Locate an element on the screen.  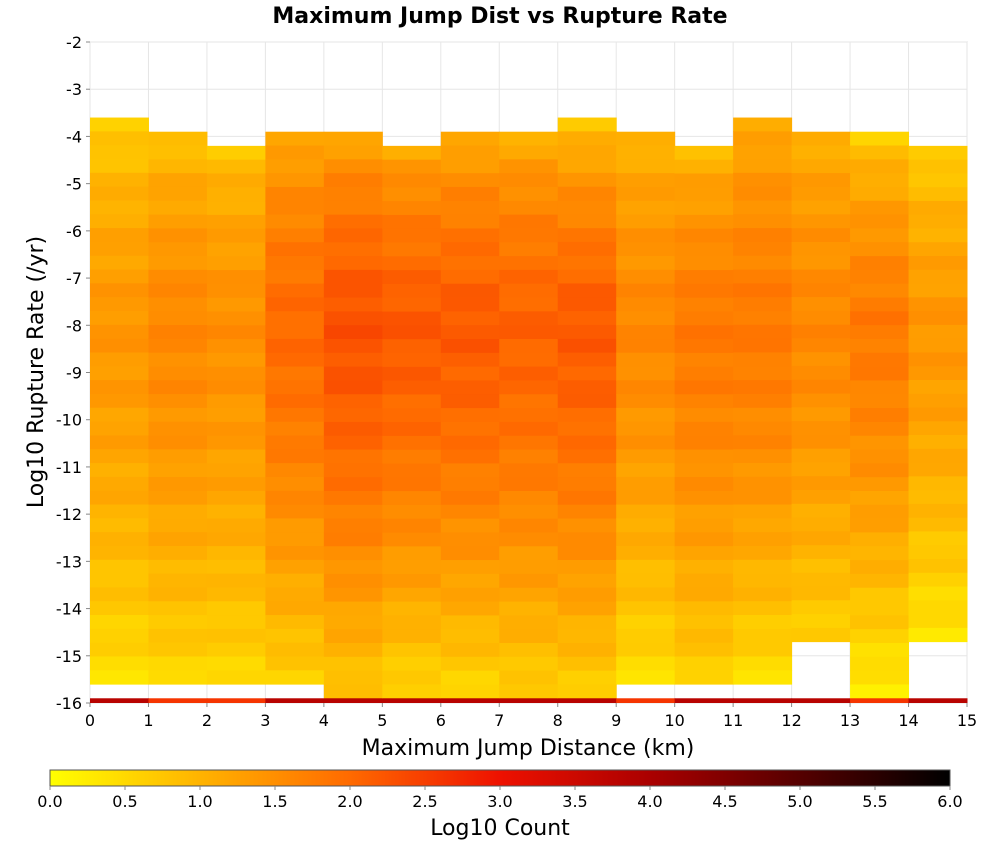
x-axis-ticks: 0 1 2 3 4 5 6 7 8 9 10 11 12 13 14 15 is located at coordinates (531, 716).